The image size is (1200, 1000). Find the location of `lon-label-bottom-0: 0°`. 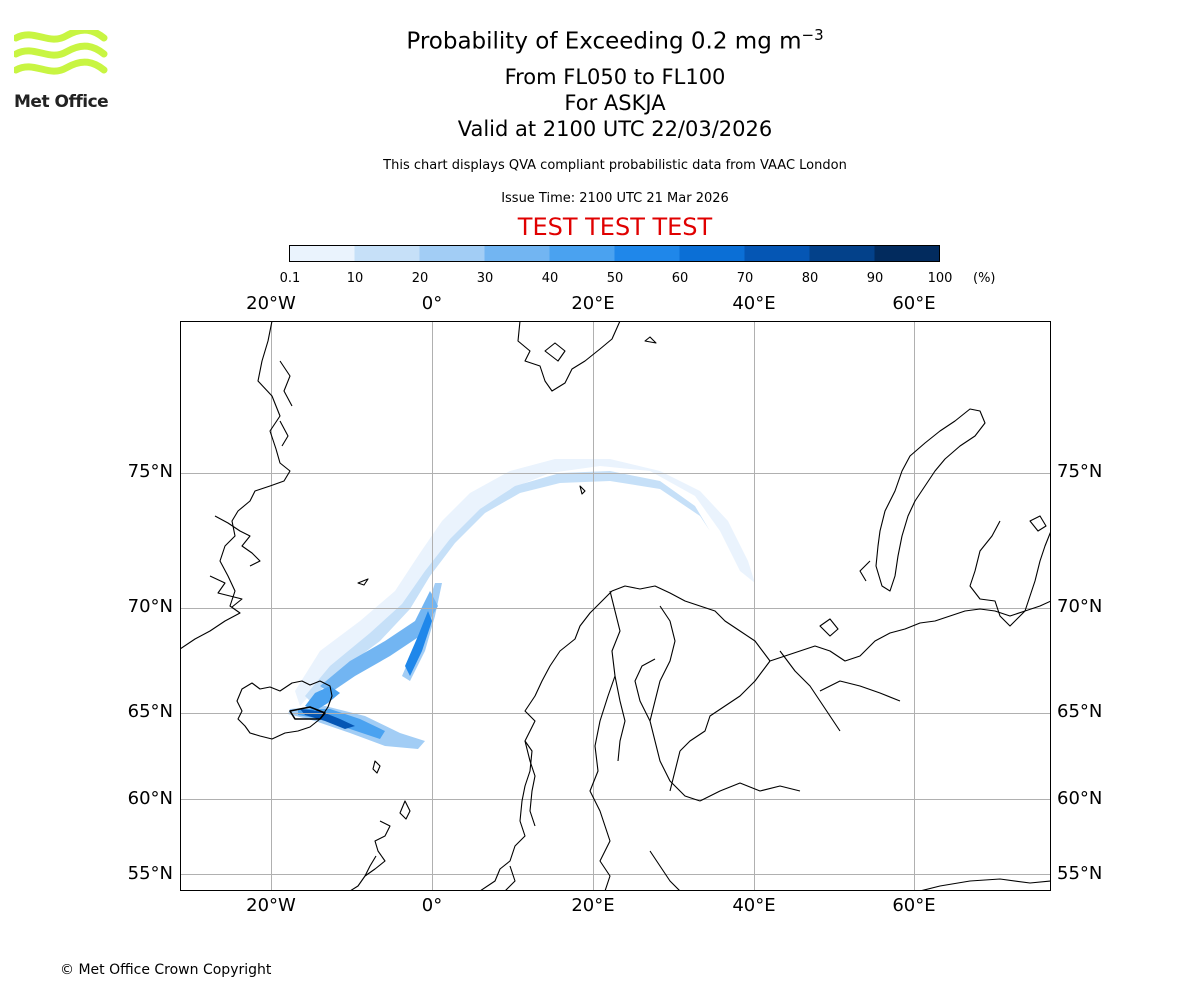

lon-label-bottom-0: 0° is located at coordinates (432, 905).